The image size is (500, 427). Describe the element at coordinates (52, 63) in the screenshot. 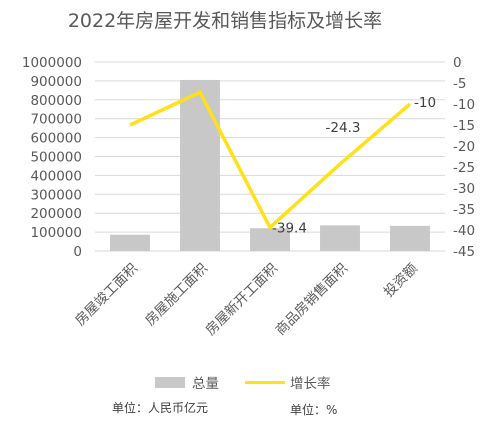

I see `left-tick-label: 1000000` at that location.